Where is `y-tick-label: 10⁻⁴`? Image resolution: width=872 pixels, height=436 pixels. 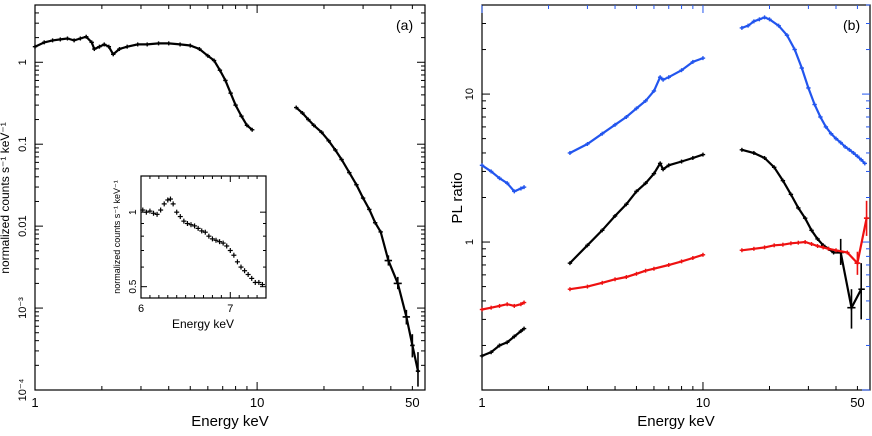 y-tick-label: 10⁻⁴ is located at coordinates (23, 389).